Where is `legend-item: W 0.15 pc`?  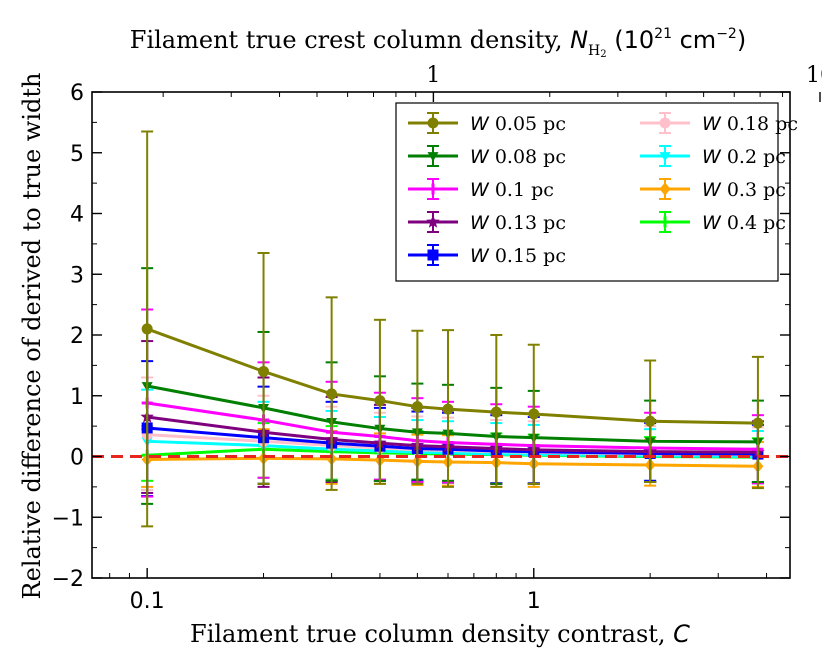
legend-item: W 0.15 pc is located at coordinates (487, 255).